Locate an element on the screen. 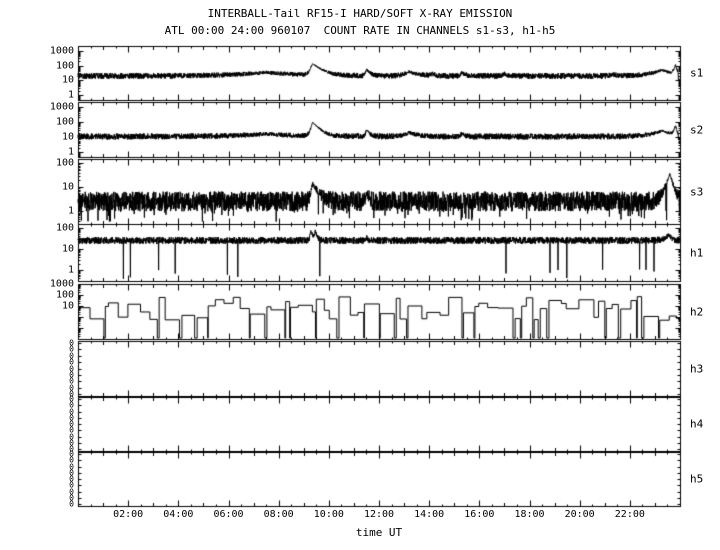  x-tick-label: 02:00 is located at coordinates (128, 514).